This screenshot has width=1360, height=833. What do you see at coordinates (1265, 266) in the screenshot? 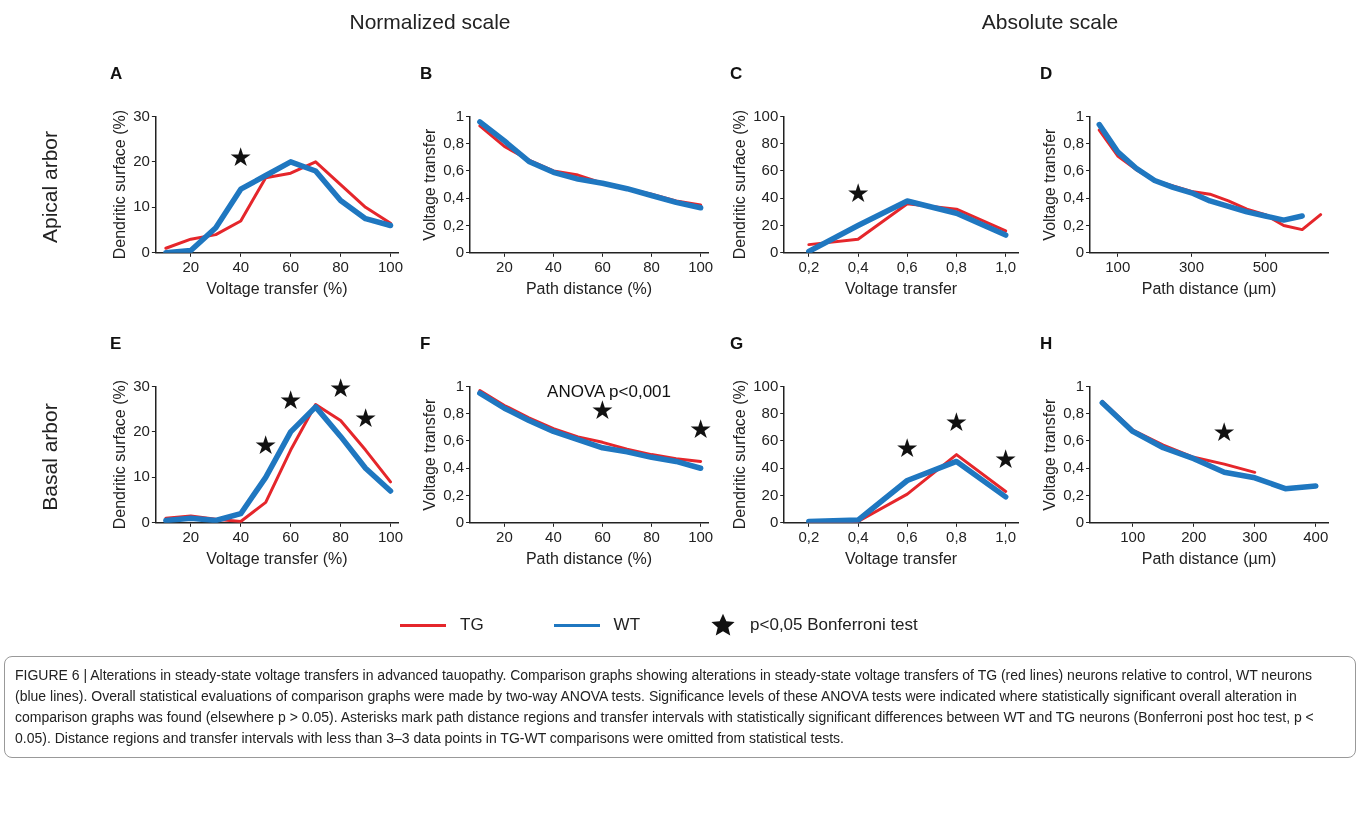
I see `x-tick-label: 500` at bounding box center [1265, 266].